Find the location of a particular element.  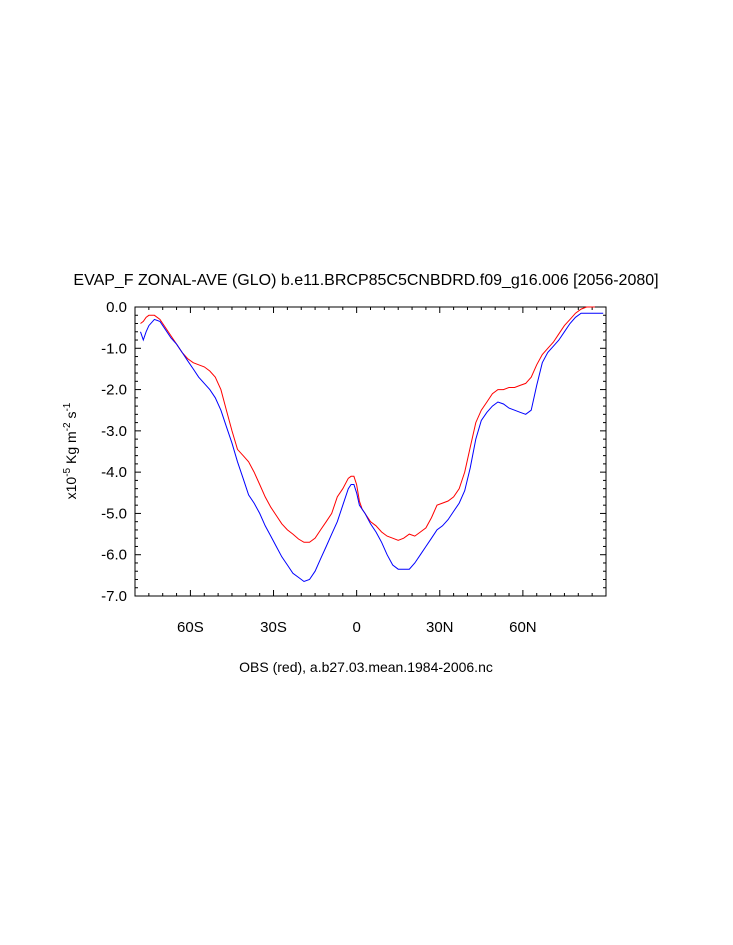

y-axis-label-prefix: x10 is located at coordinates (71, 488).